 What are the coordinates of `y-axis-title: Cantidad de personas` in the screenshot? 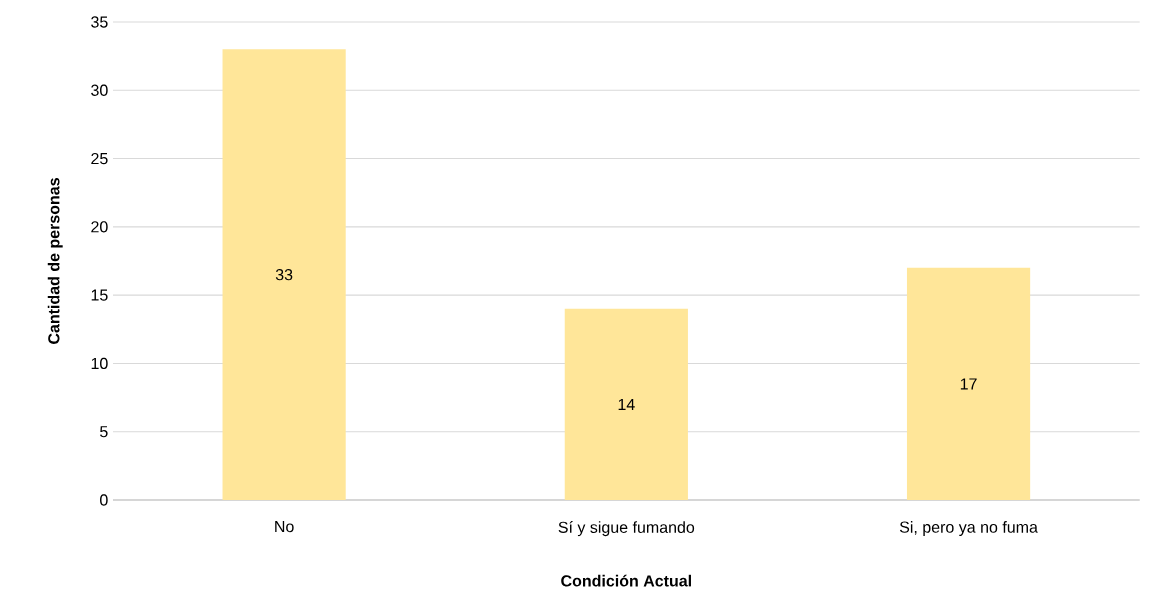 It's located at (55, 261).